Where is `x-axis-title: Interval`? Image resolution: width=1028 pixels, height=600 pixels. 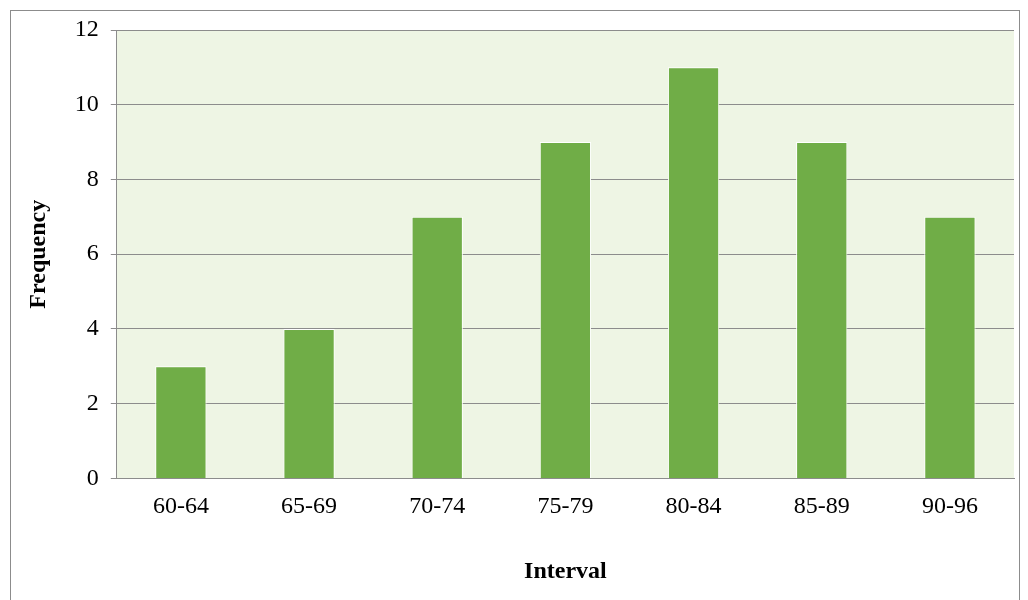 x-axis-title: Interval is located at coordinates (566, 569).